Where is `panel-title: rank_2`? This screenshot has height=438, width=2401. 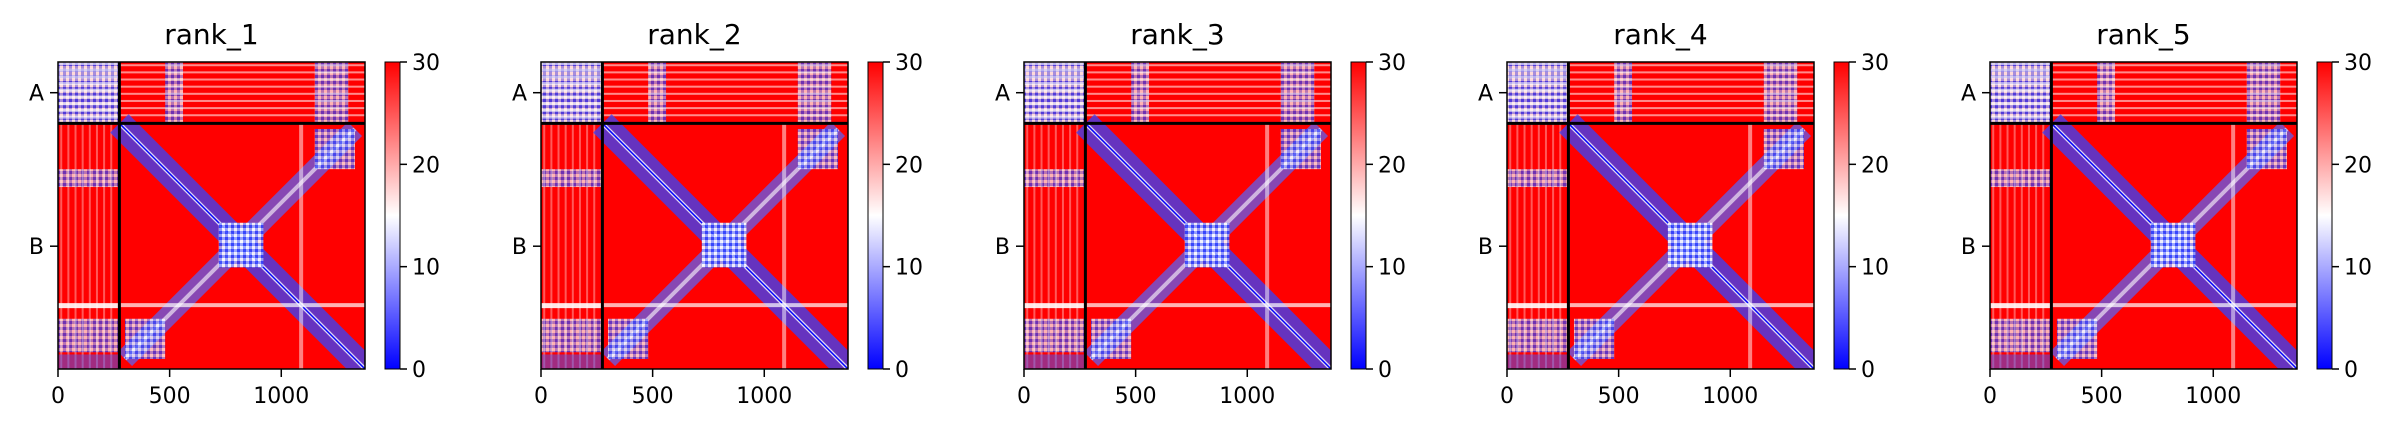
panel-title: rank_2 is located at coordinates (694, 34).